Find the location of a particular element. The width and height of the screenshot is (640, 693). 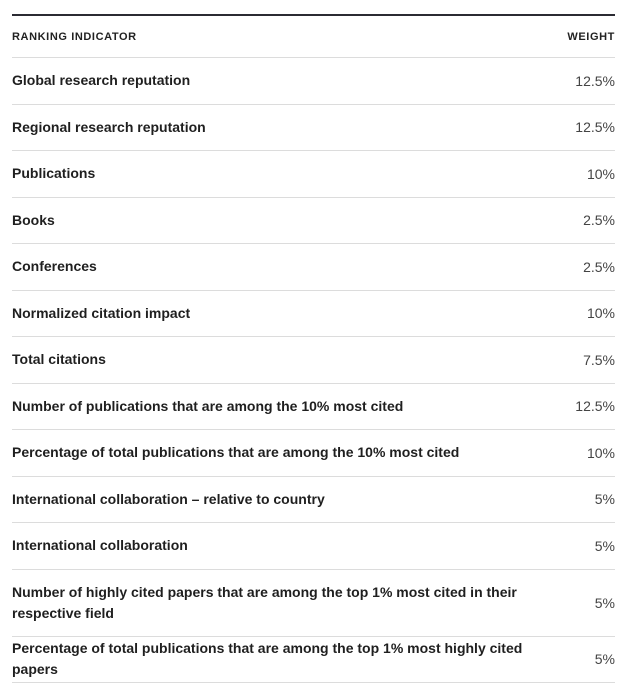

table-row: Normalized citation impact 10% is located at coordinates (313, 313).